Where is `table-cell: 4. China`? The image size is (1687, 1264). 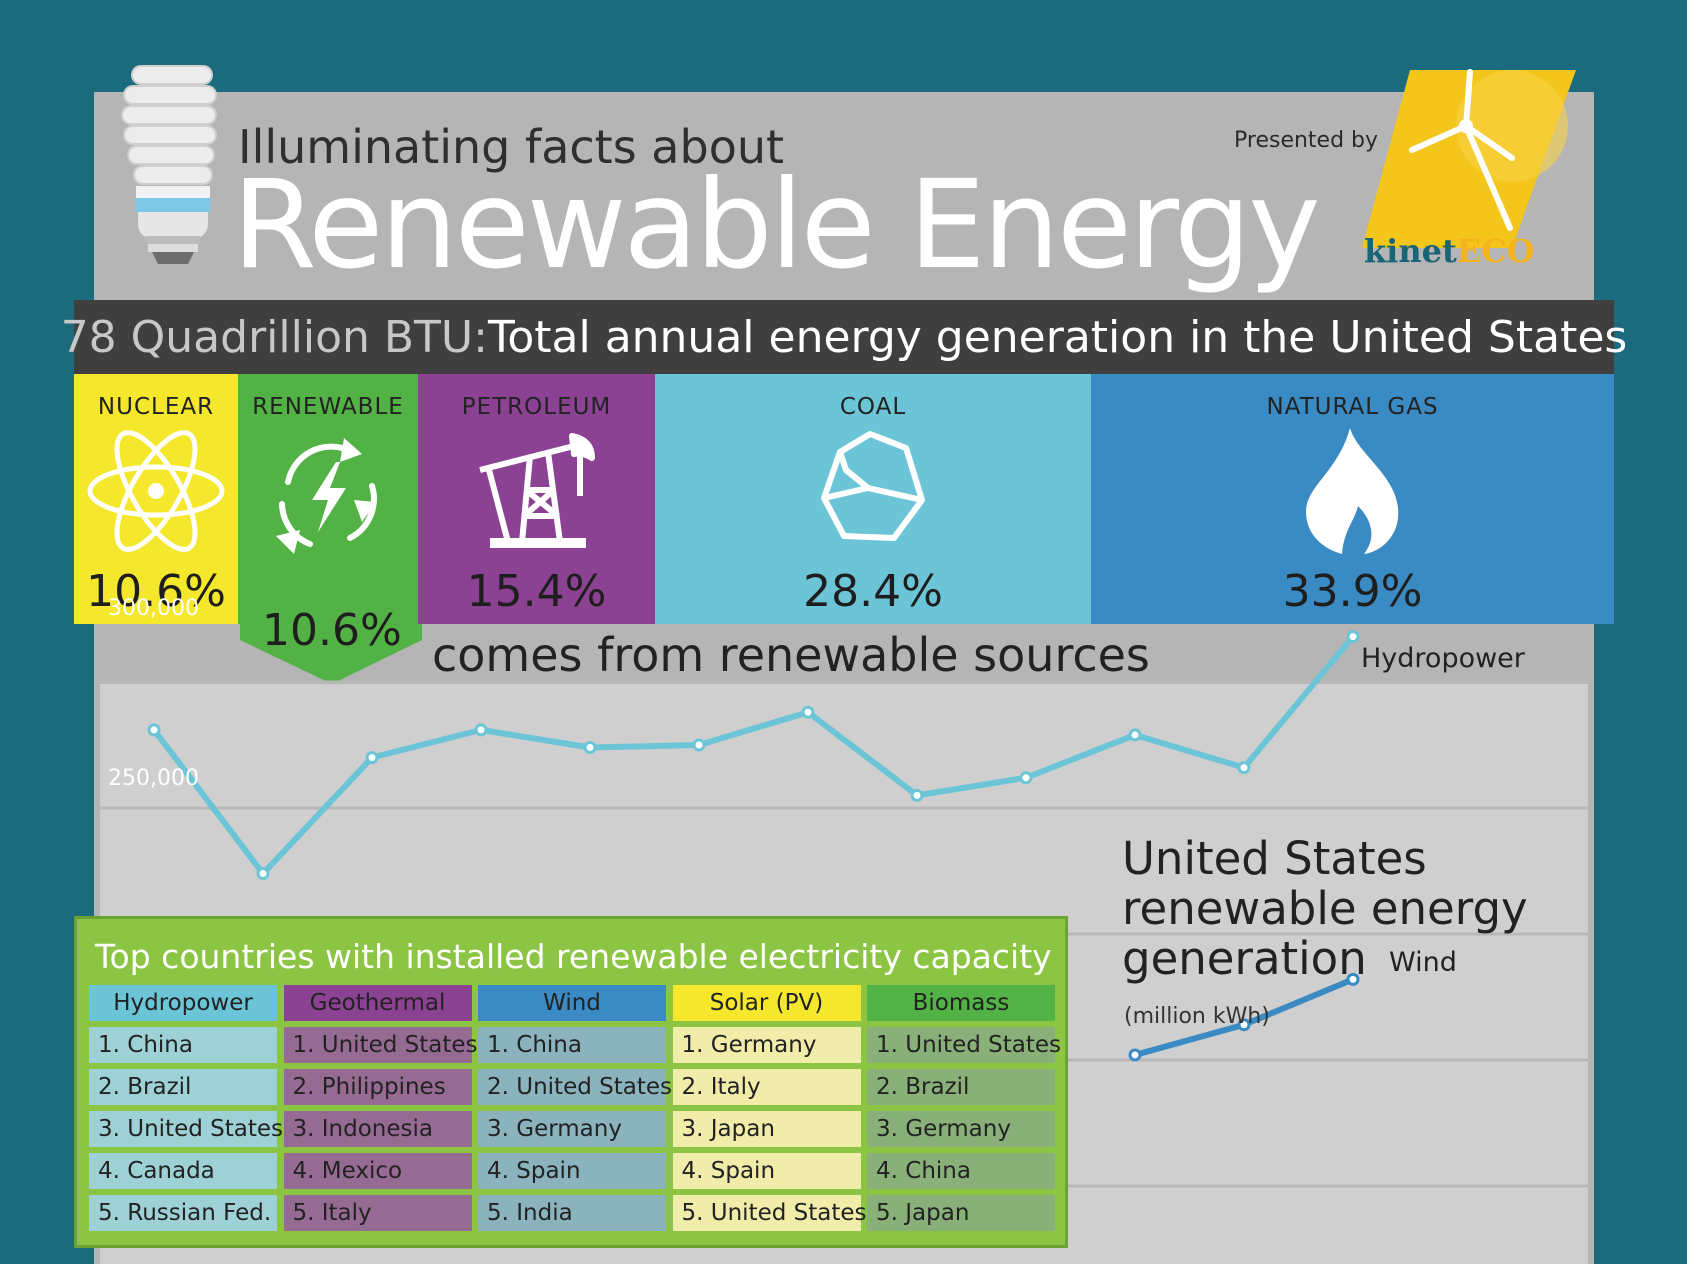 table-cell: 4. China is located at coordinates (961, 1171).